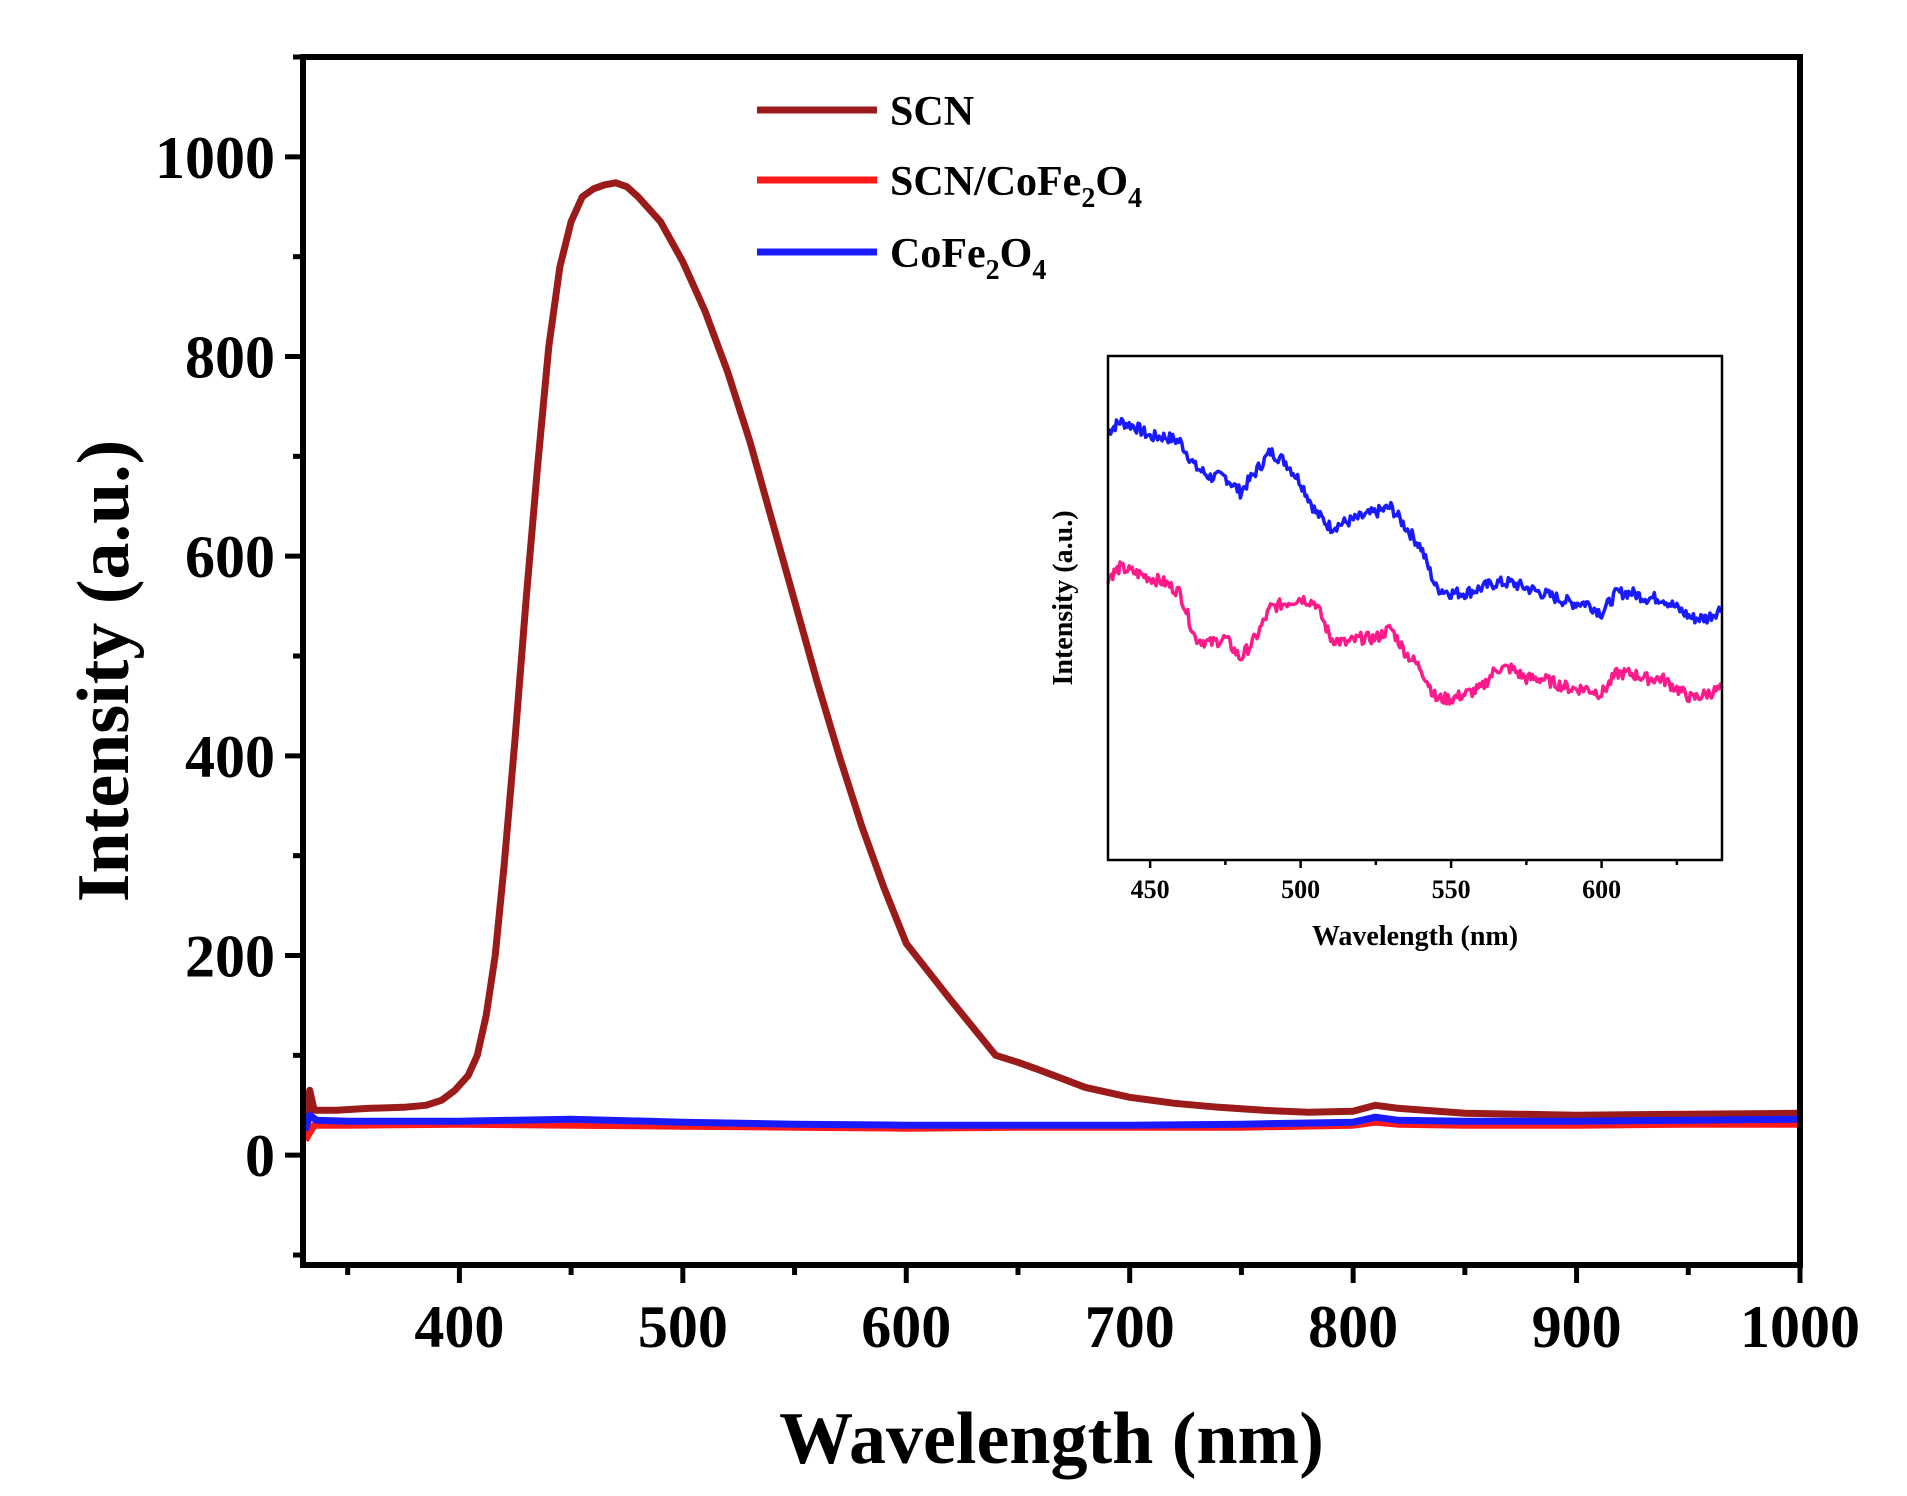  Describe the element at coordinates (104, 671) in the screenshot. I see `y-axis-title: Intensity (a.u.)` at that location.